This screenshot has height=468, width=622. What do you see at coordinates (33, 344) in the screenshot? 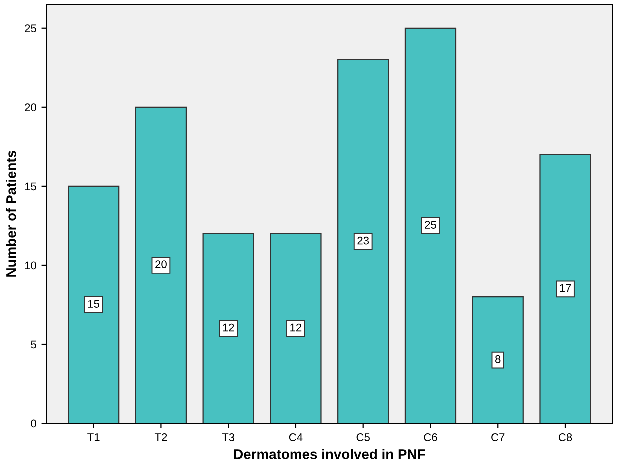
I see `y-tick-label: 5` at bounding box center [33, 344].